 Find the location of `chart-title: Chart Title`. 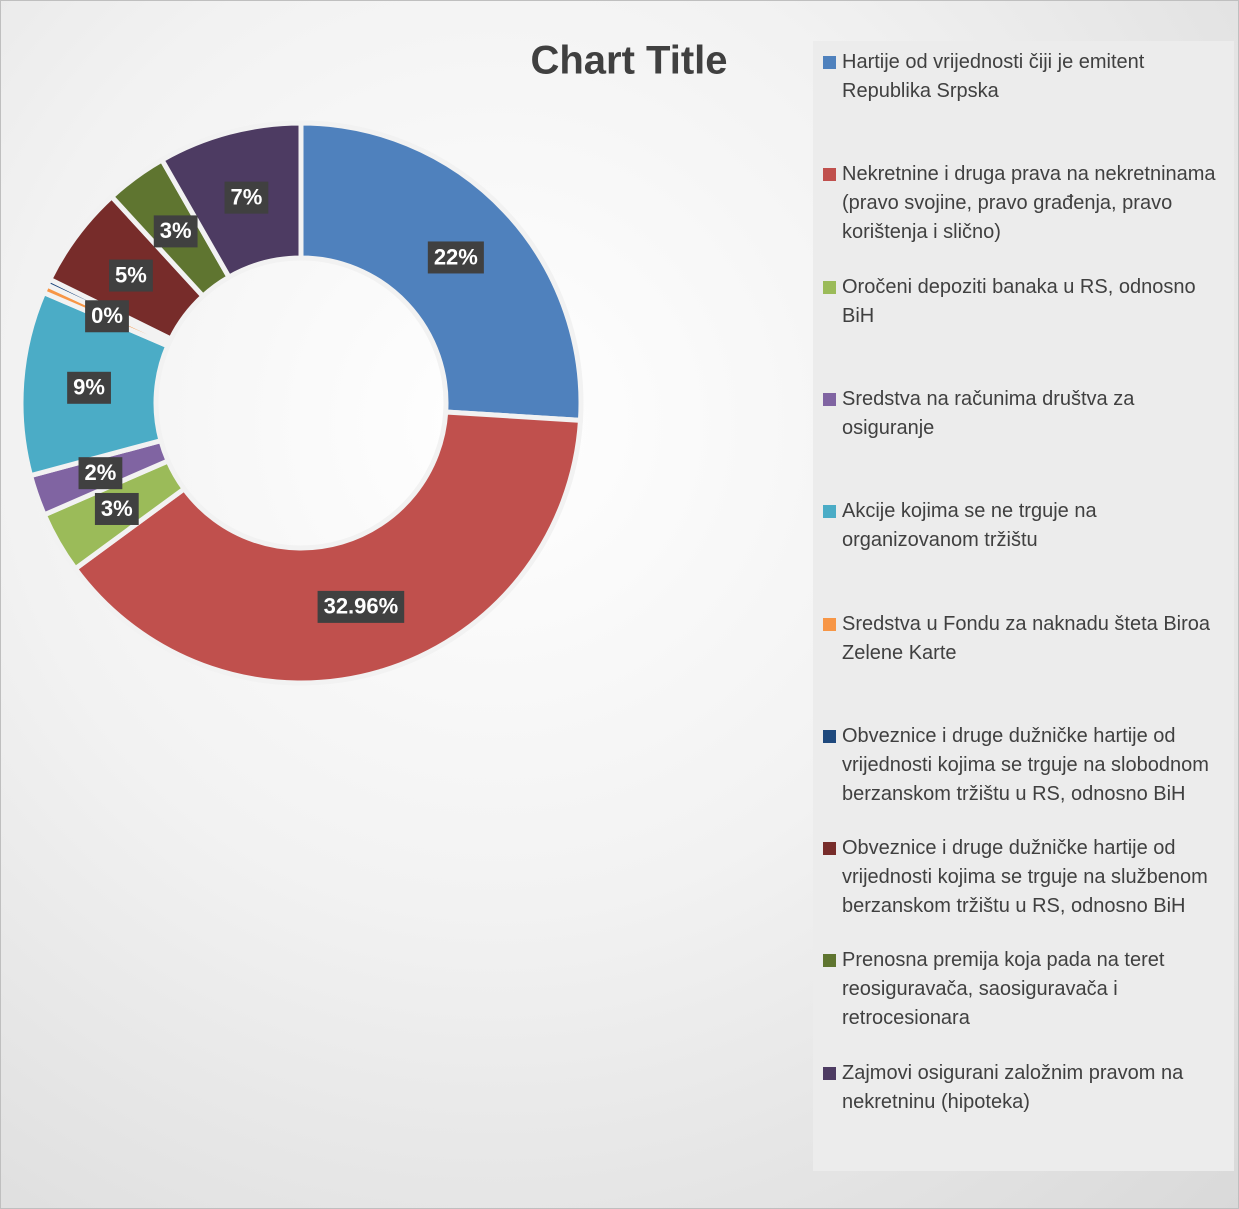

chart-title: Chart Title is located at coordinates (628, 61).